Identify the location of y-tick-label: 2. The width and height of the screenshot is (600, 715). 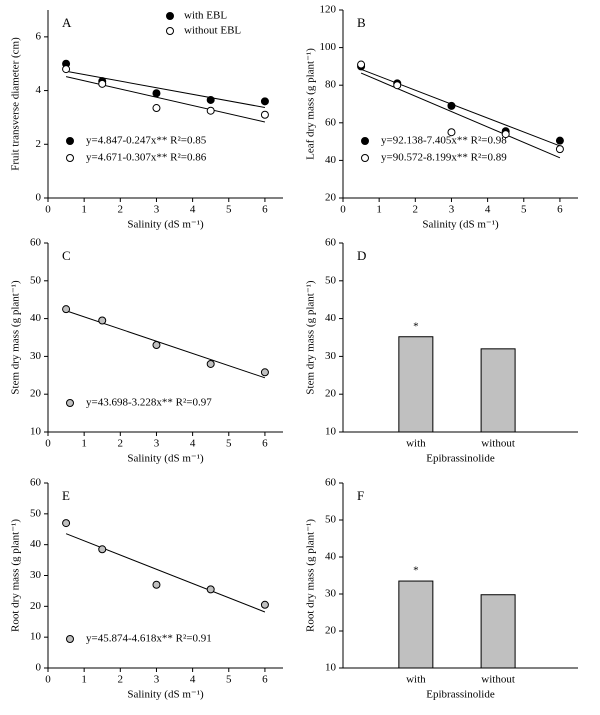
(39, 144).